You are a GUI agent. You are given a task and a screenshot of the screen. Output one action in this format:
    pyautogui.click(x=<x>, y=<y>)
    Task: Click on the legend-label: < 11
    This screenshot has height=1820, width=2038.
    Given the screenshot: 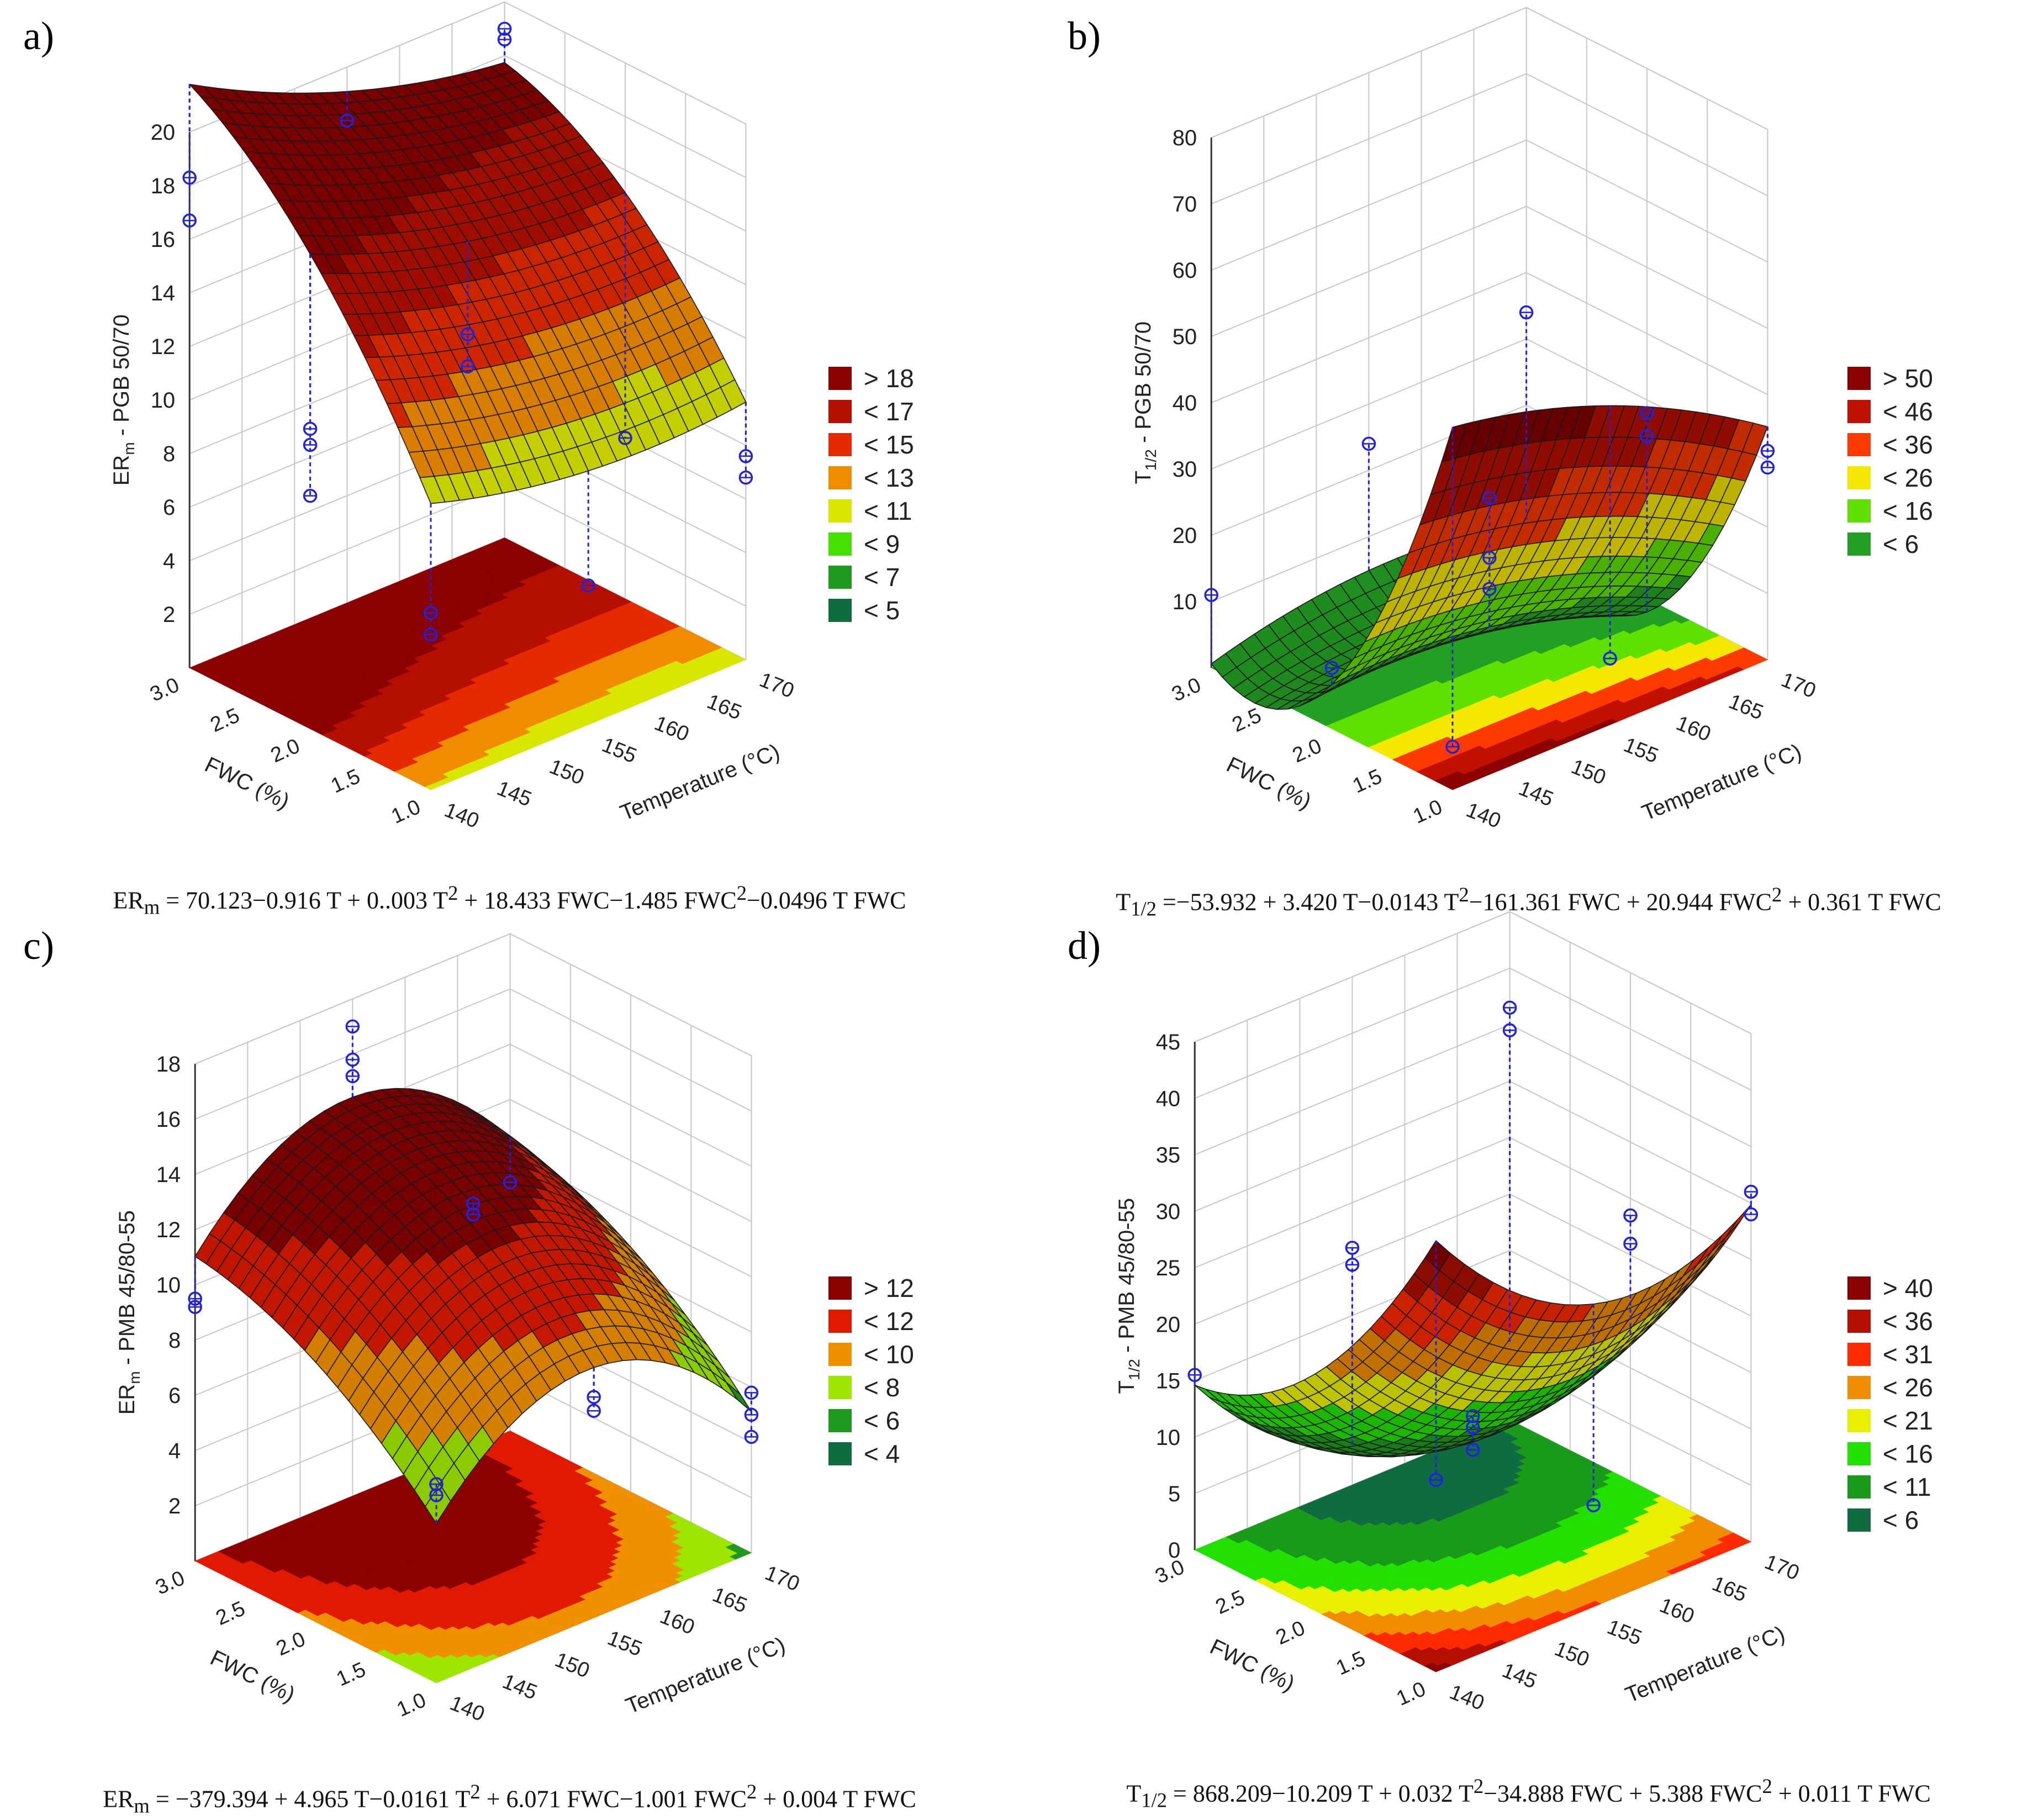 What is the action you would take?
    pyautogui.click(x=888, y=511)
    